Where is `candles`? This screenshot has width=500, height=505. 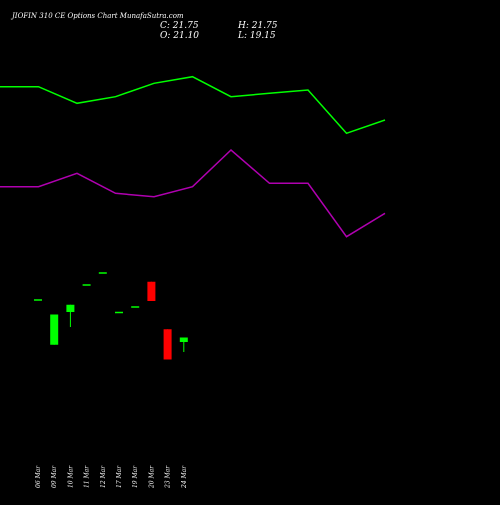 candles is located at coordinates (111, 316).